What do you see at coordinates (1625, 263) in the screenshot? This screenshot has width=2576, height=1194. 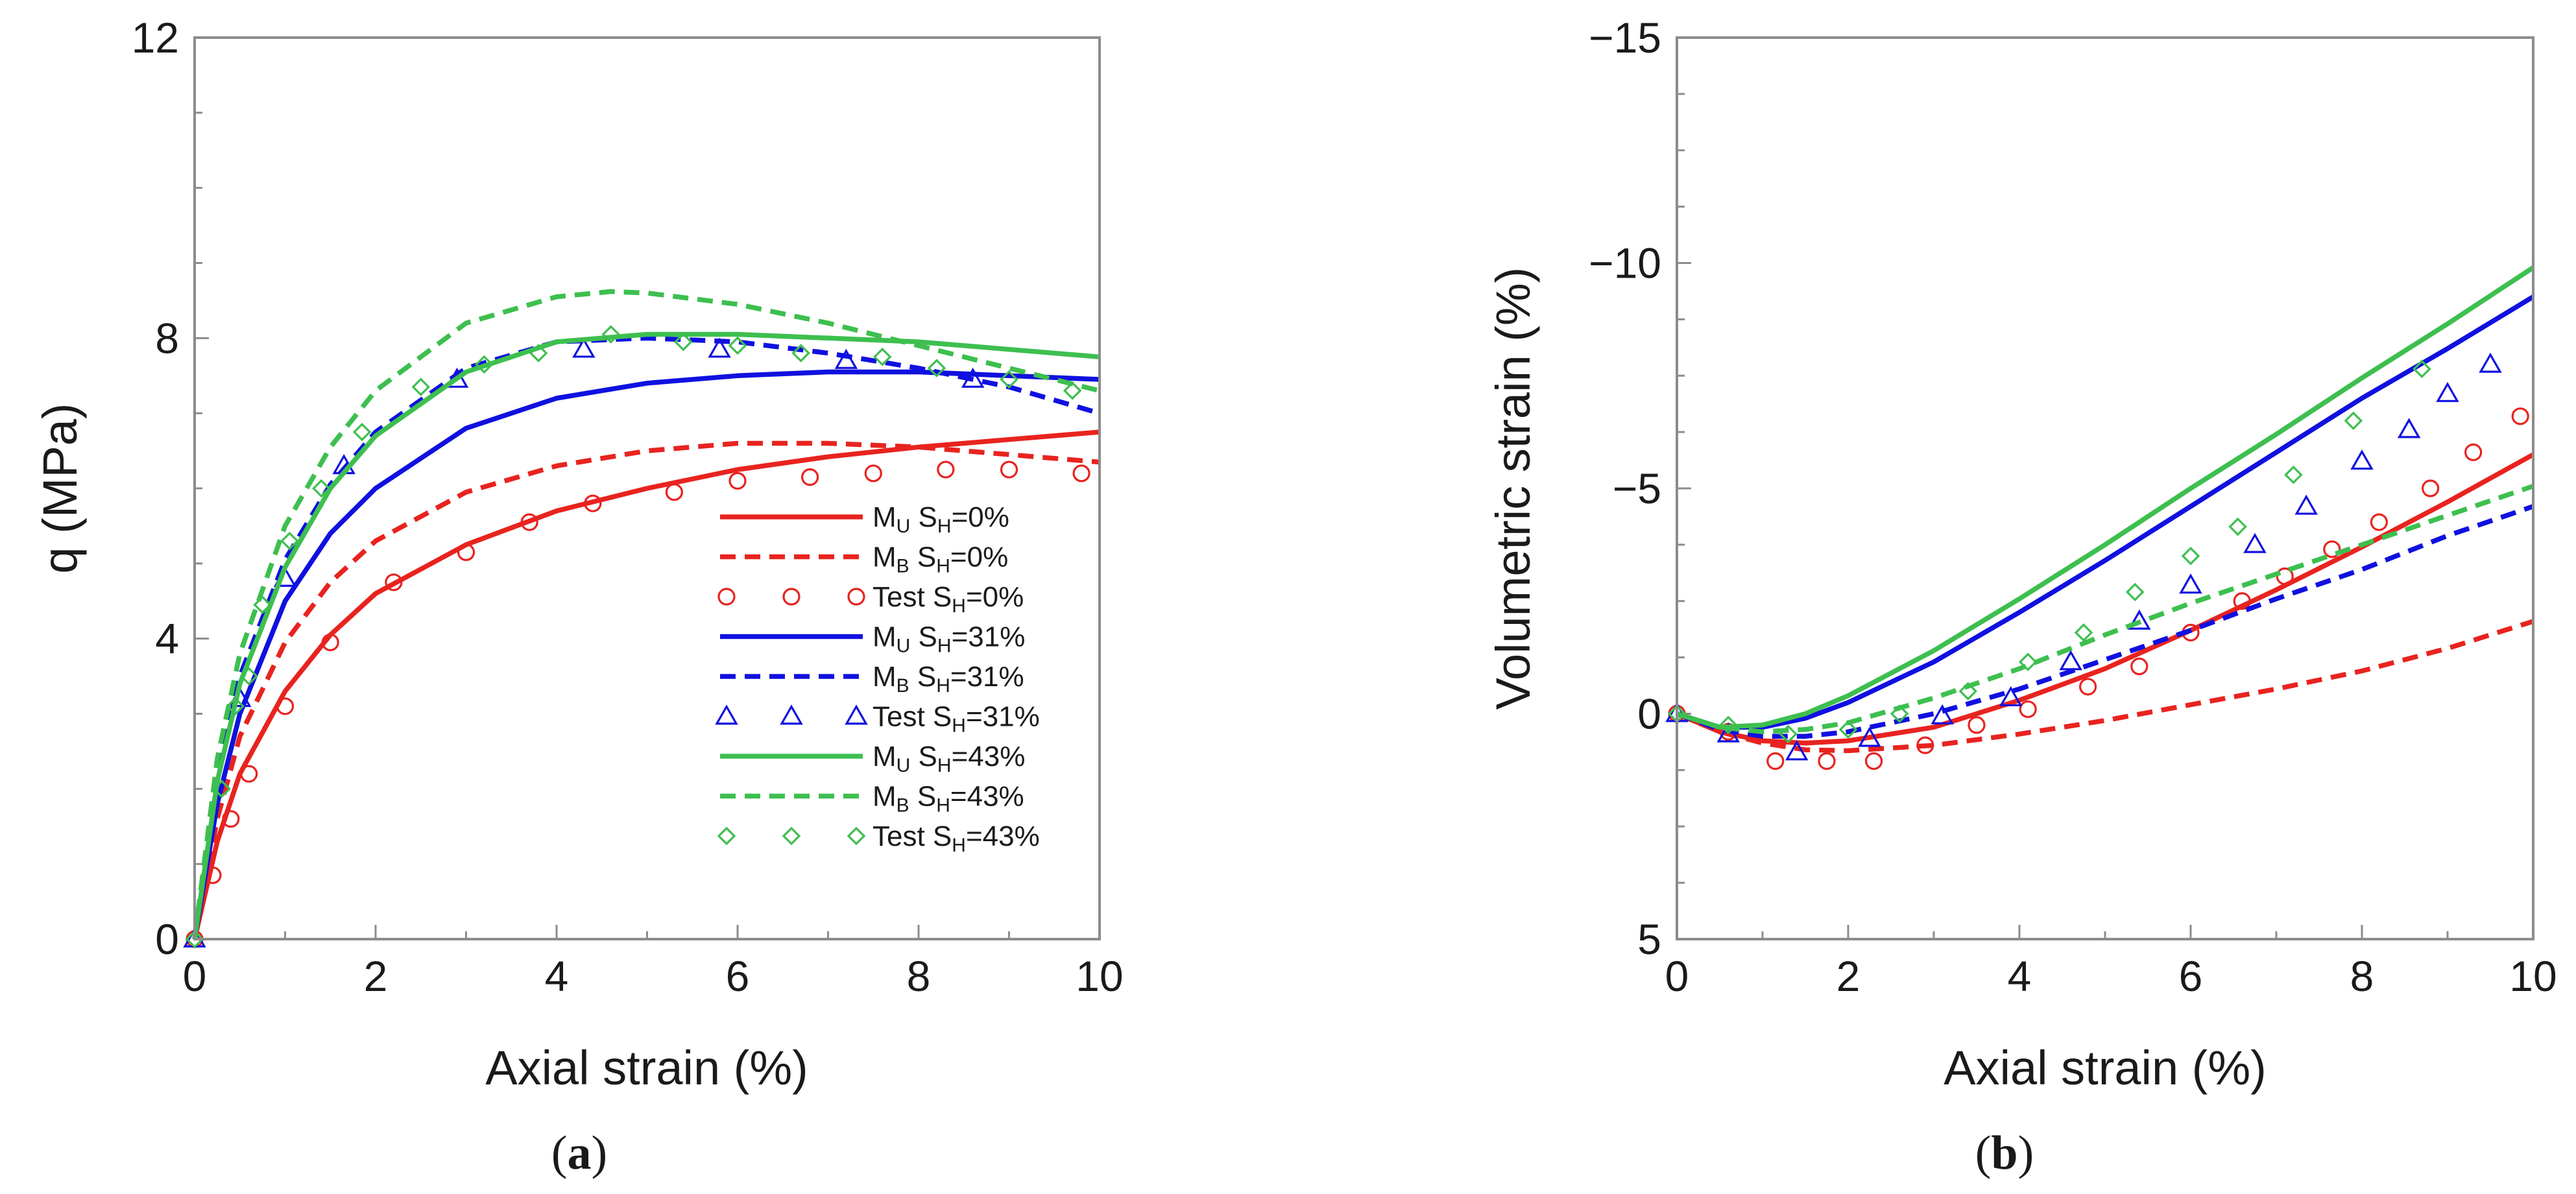 I see `chart-b-y-tick-label: −10` at bounding box center [1625, 263].